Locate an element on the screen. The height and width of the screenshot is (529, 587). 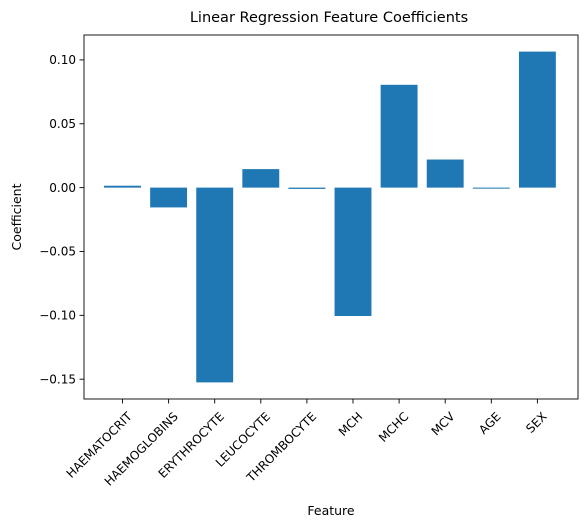
bar-sex is located at coordinates (537, 119).